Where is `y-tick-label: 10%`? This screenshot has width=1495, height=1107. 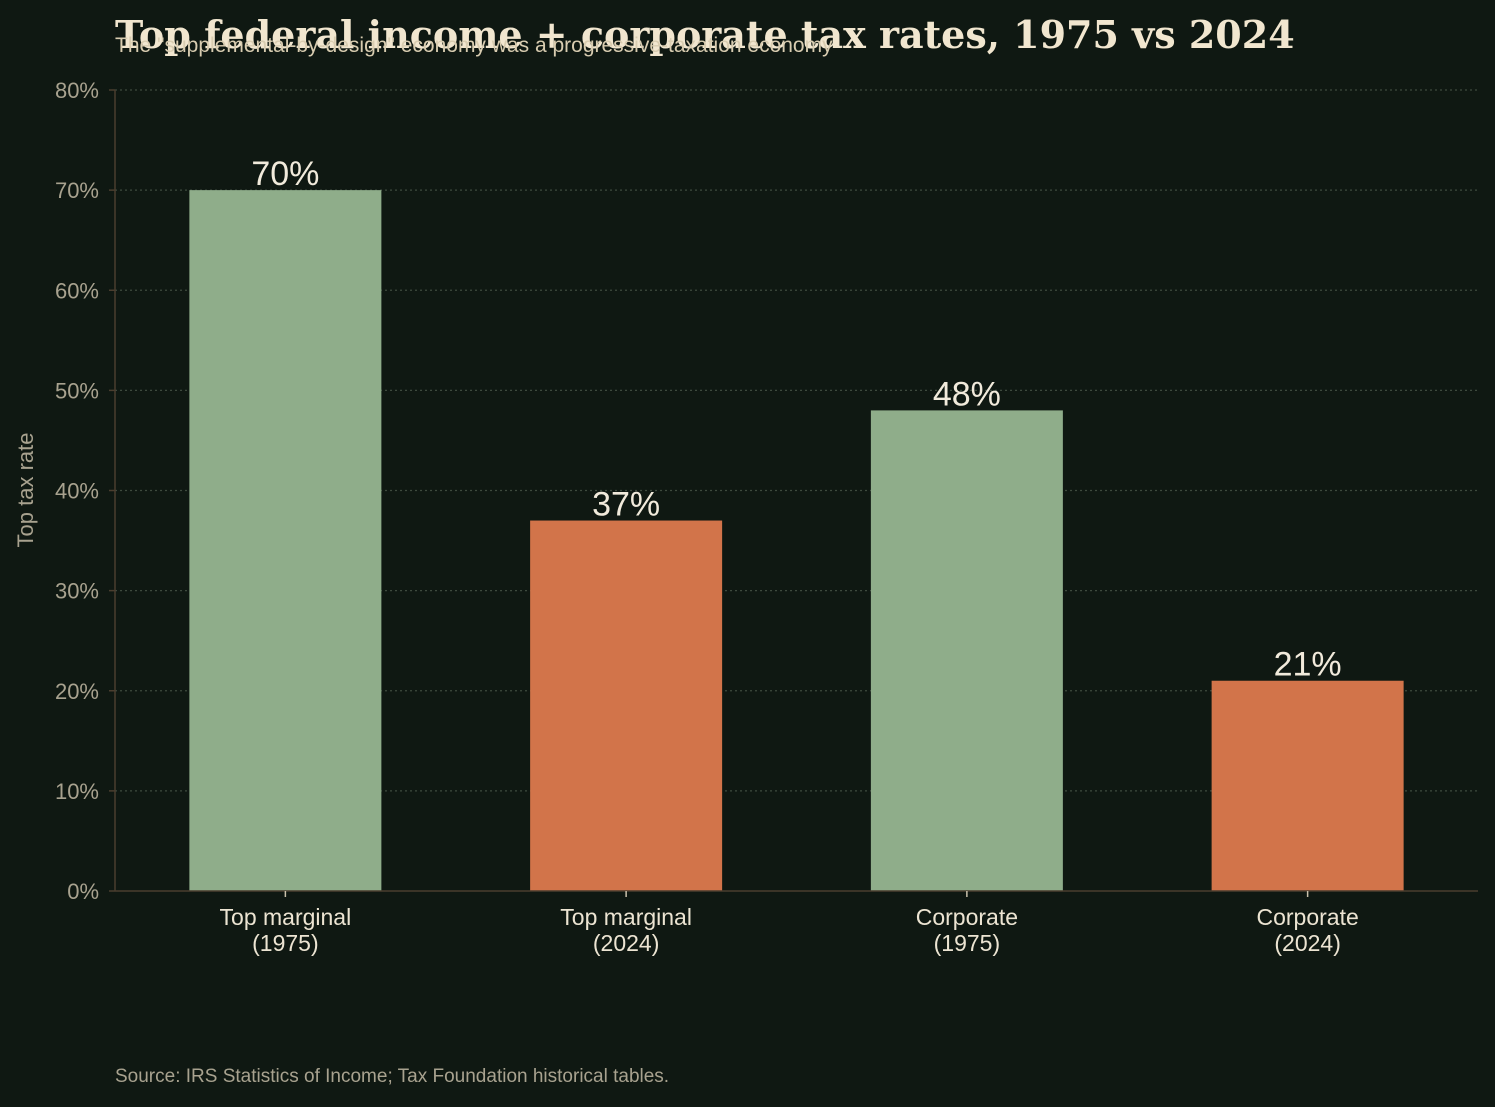 y-tick-label: 10% is located at coordinates (77, 791).